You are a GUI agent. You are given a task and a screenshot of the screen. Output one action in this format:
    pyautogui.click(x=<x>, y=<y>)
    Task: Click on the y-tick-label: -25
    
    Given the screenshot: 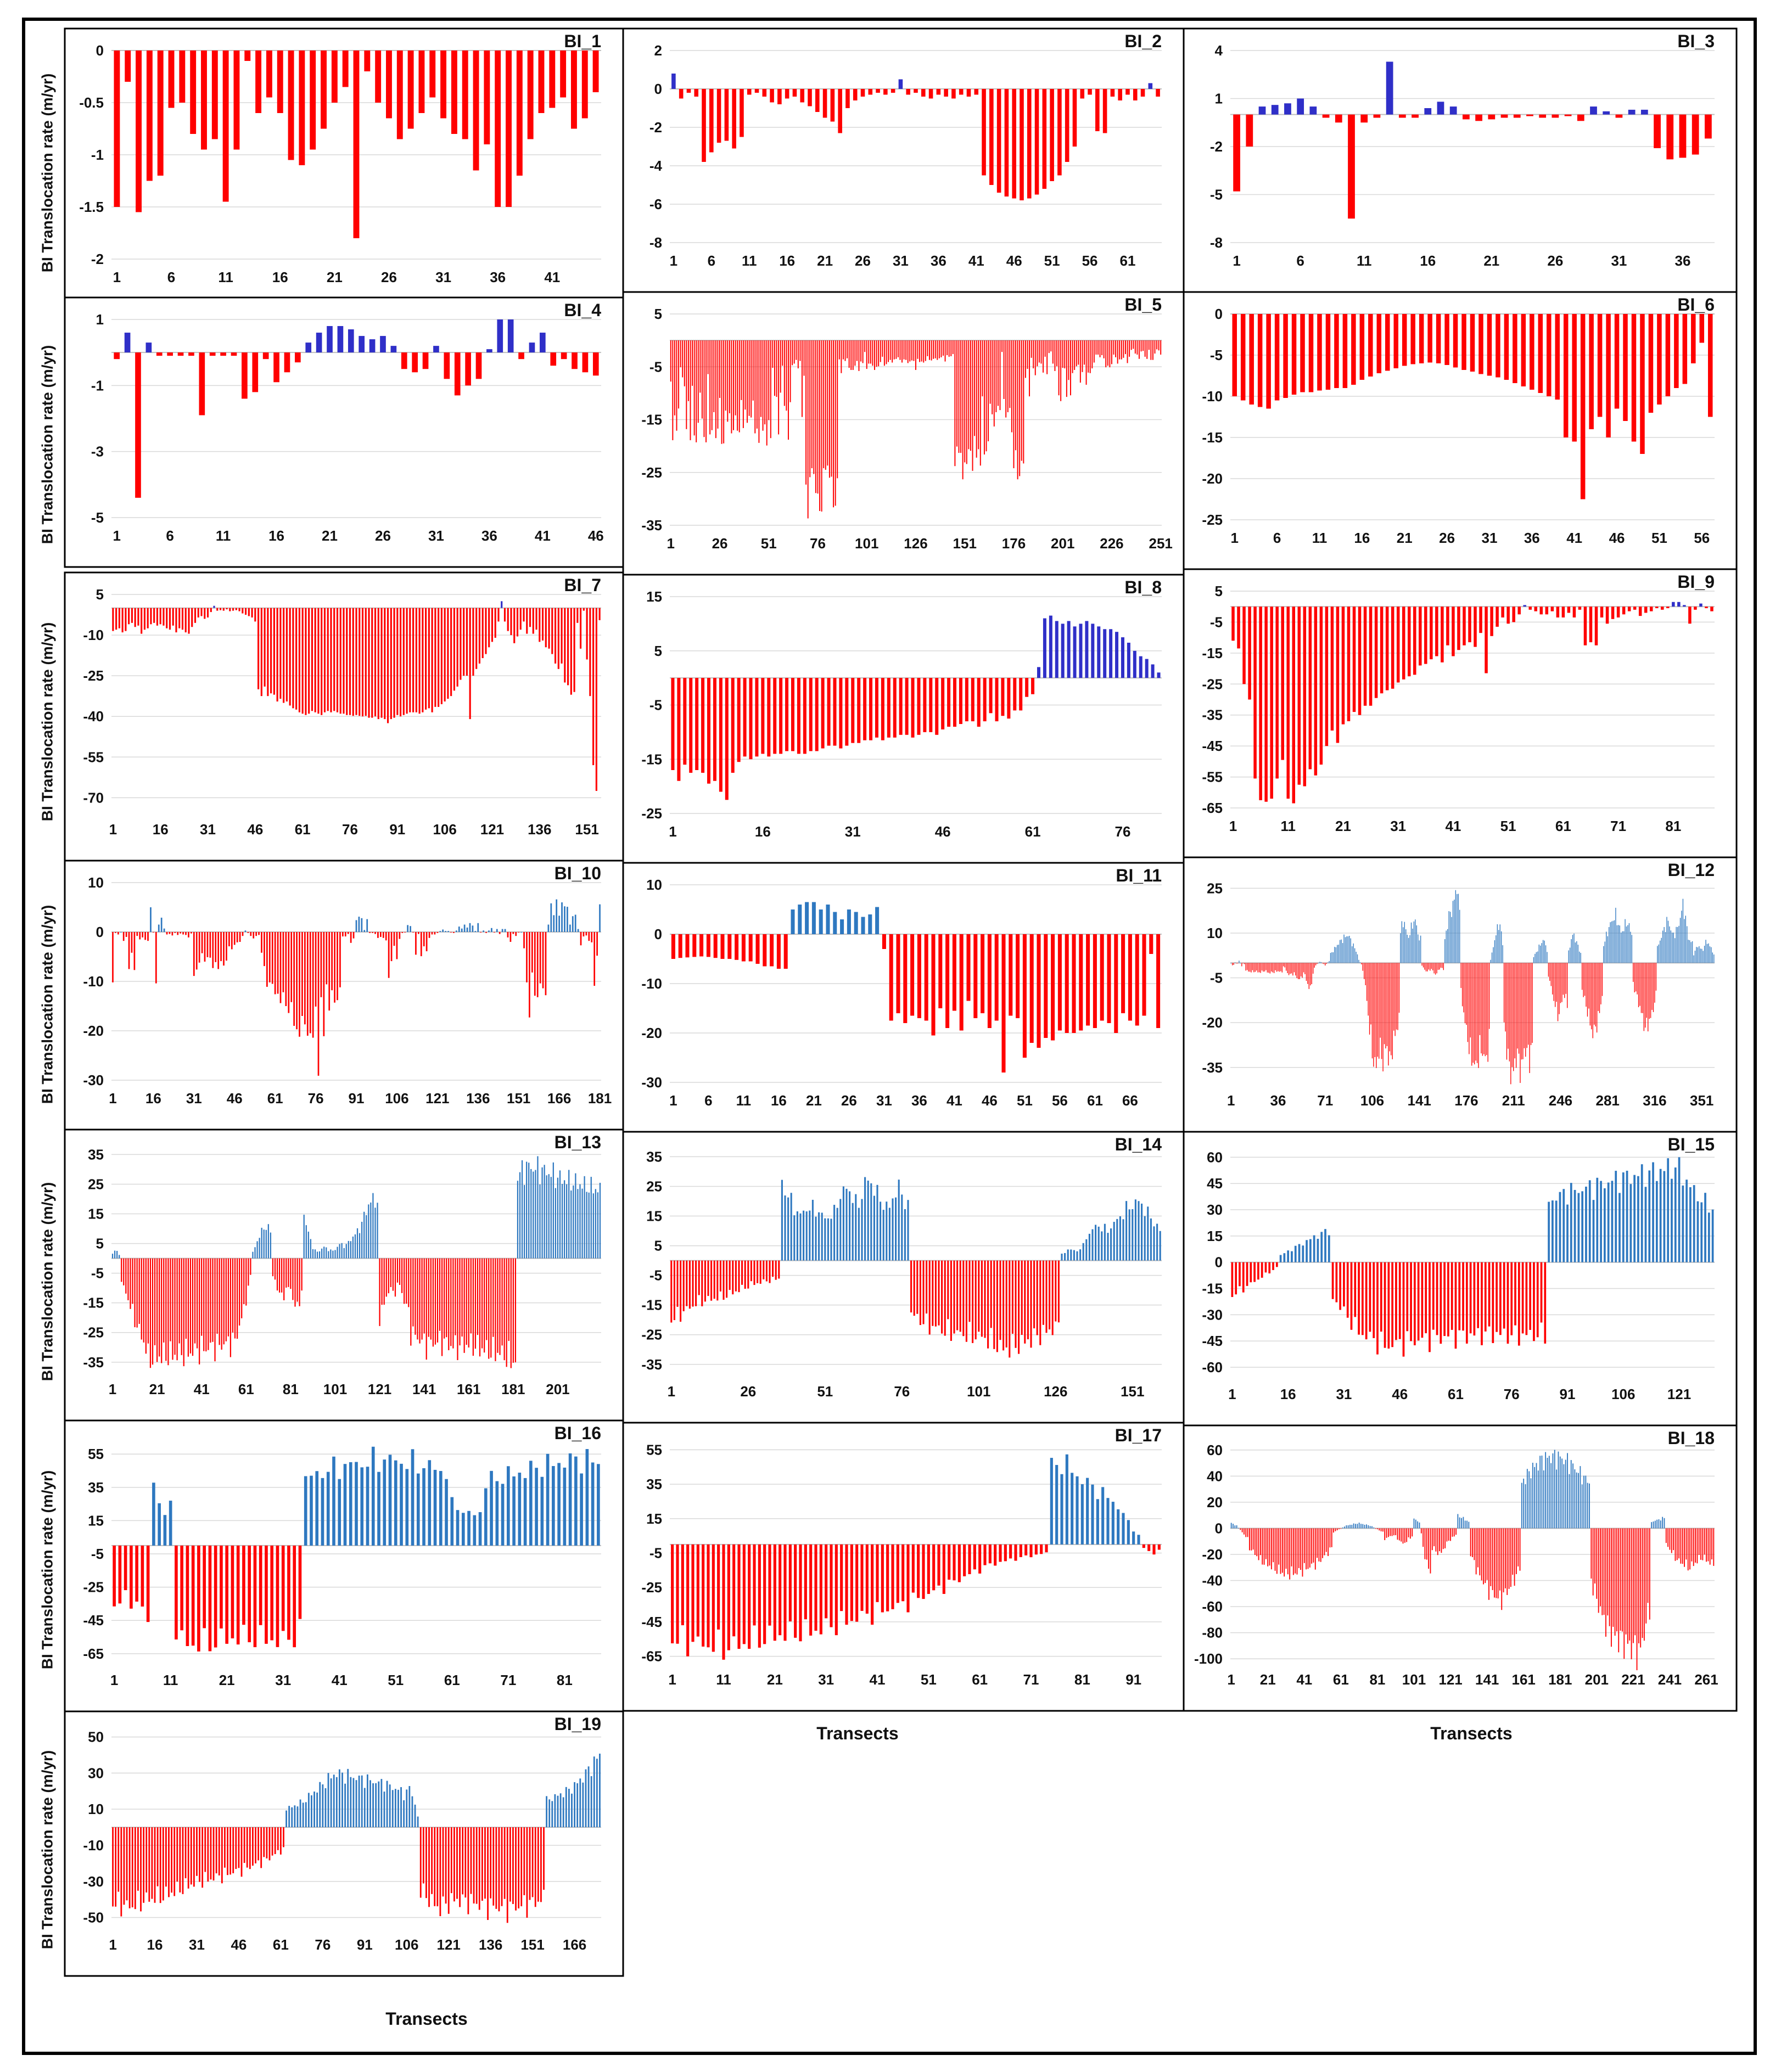 What is the action you would take?
    pyautogui.click(x=651, y=472)
    